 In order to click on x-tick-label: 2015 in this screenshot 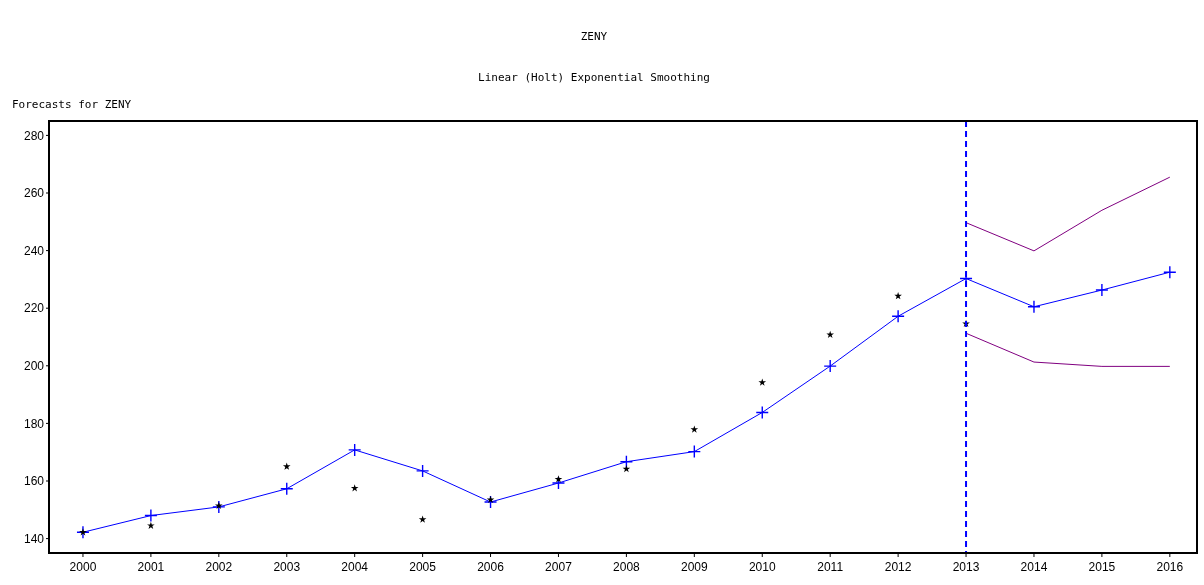, I will do `click(1102, 567)`.